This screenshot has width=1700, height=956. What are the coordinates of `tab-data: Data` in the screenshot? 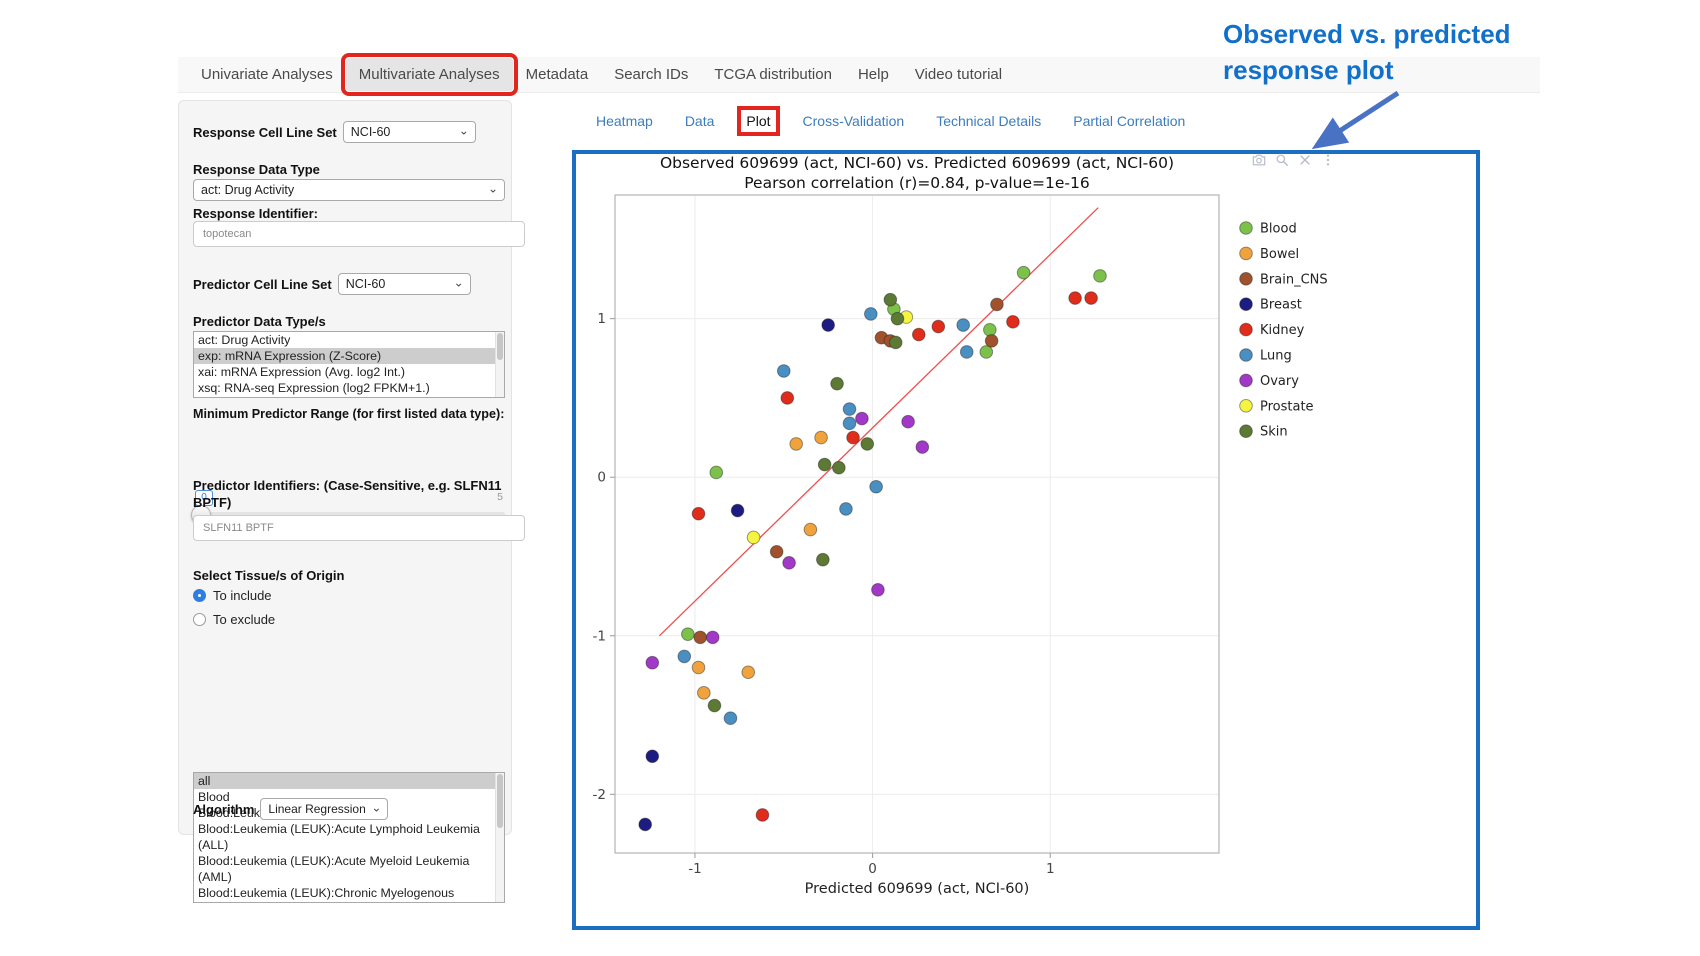 It's located at (699, 121).